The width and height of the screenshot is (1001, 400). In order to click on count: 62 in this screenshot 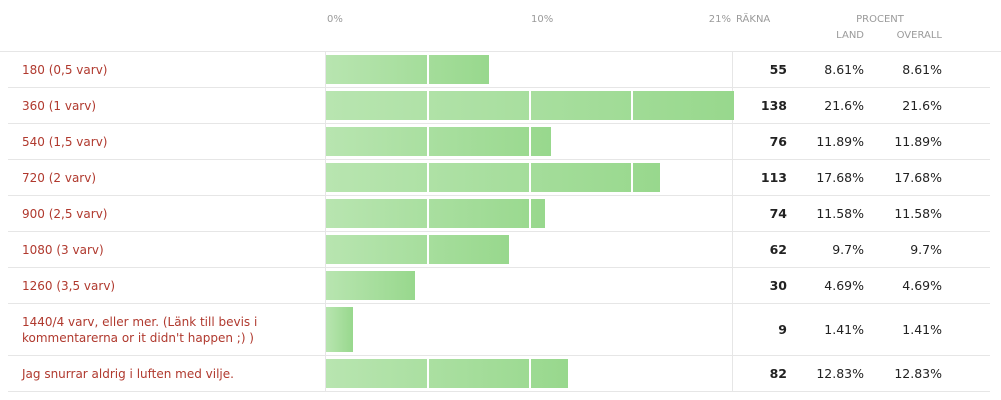, I will do `click(778, 249)`.